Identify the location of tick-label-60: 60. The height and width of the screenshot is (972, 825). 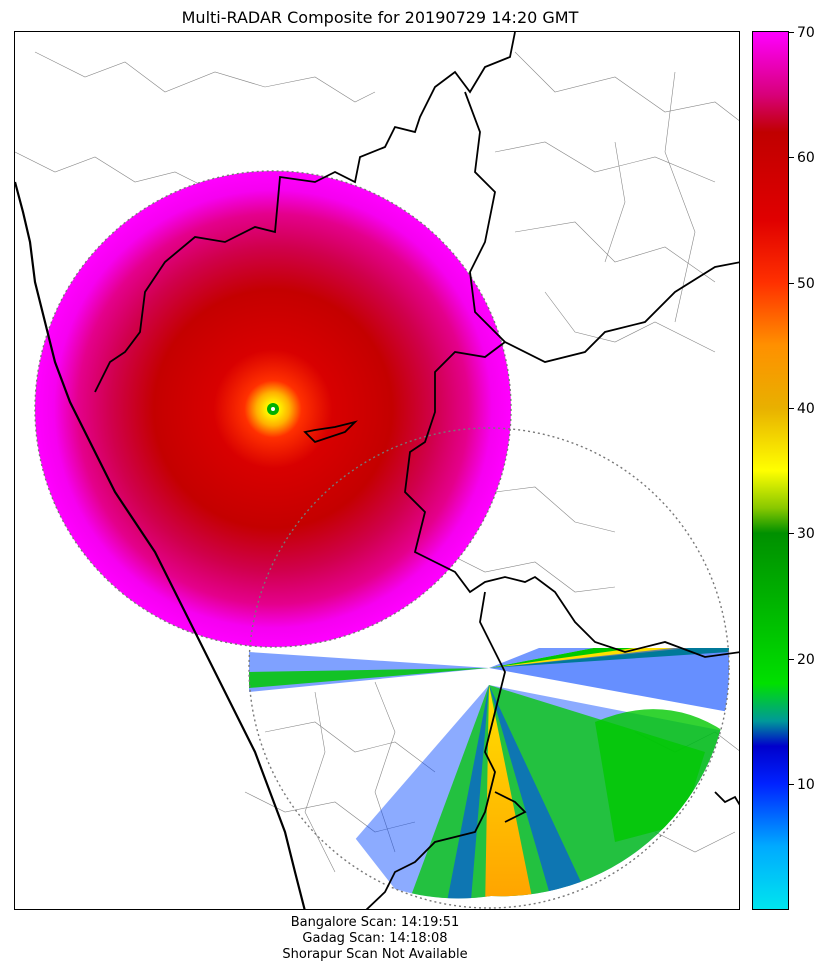
(806, 158).